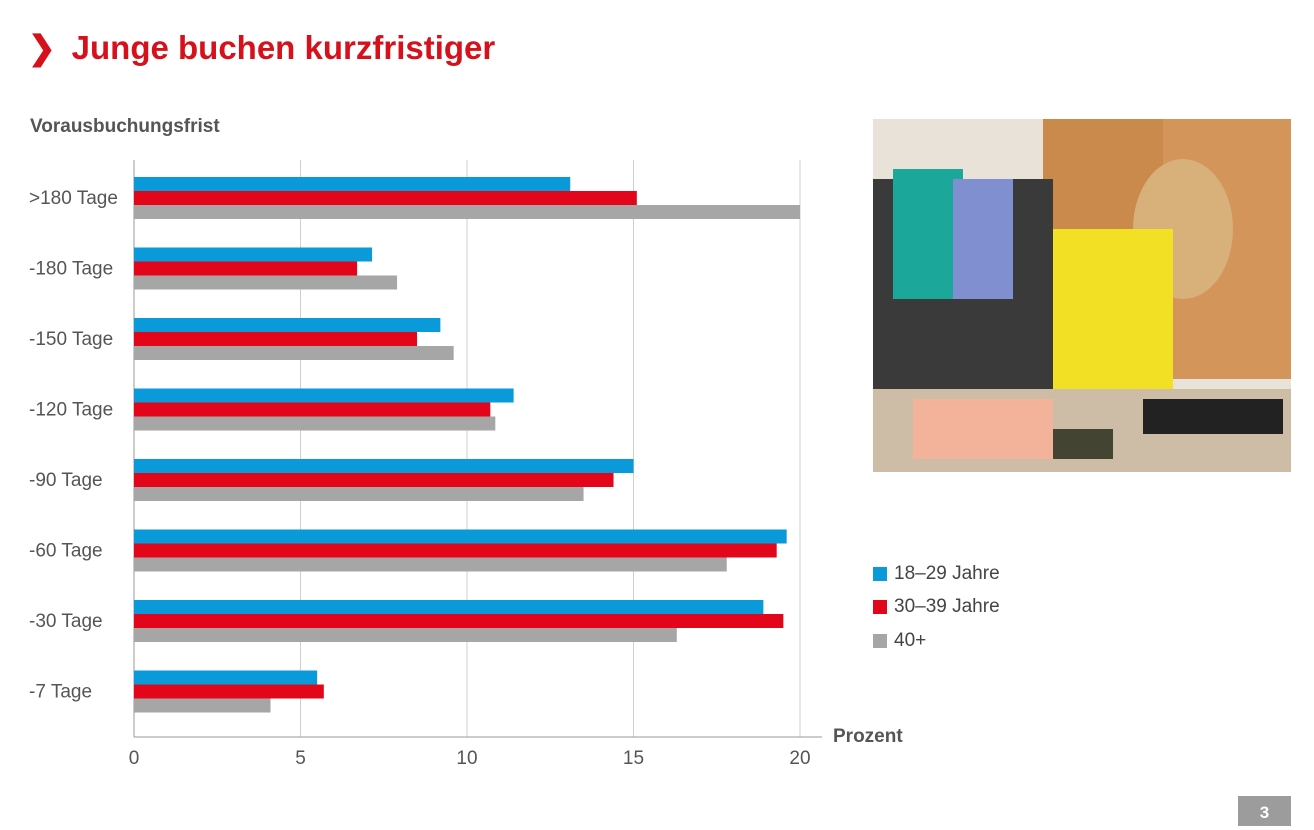 The image size is (1314, 830). Describe the element at coordinates (66, 621) in the screenshot. I see `y-tick-label: -30 Tage` at that location.